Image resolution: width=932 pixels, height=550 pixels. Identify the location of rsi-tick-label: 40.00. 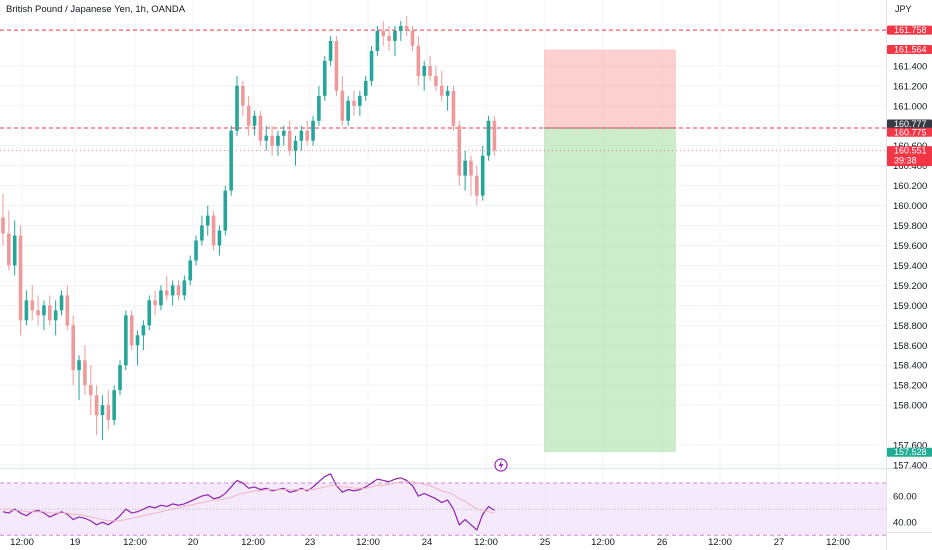
(905, 523).